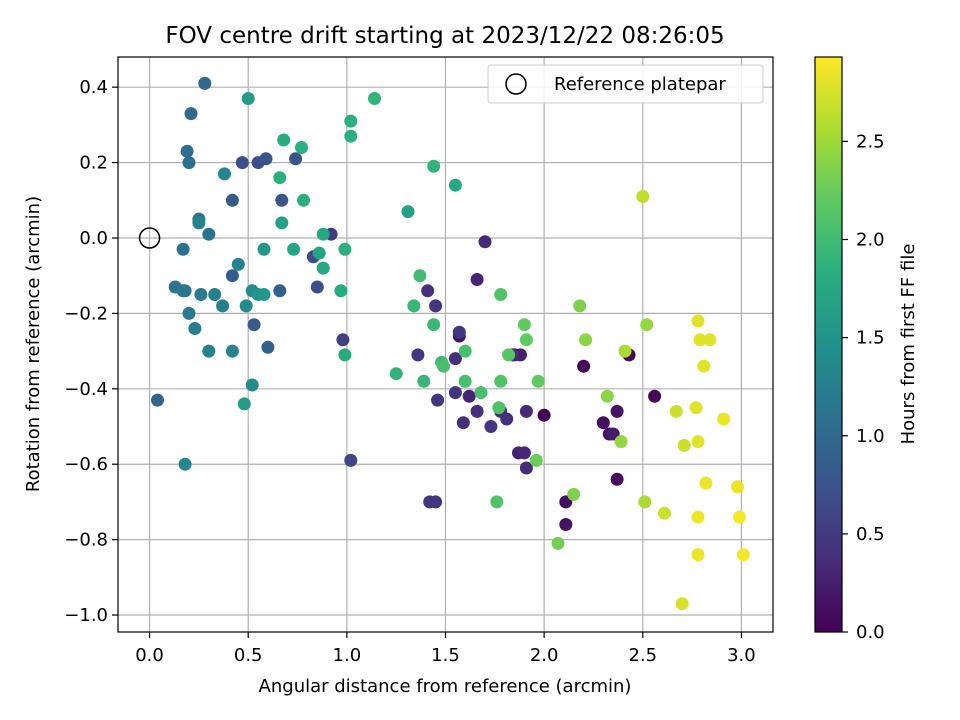 The height and width of the screenshot is (720, 960). Describe the element at coordinates (347, 655) in the screenshot. I see `x-tick-label: 1.0` at that location.